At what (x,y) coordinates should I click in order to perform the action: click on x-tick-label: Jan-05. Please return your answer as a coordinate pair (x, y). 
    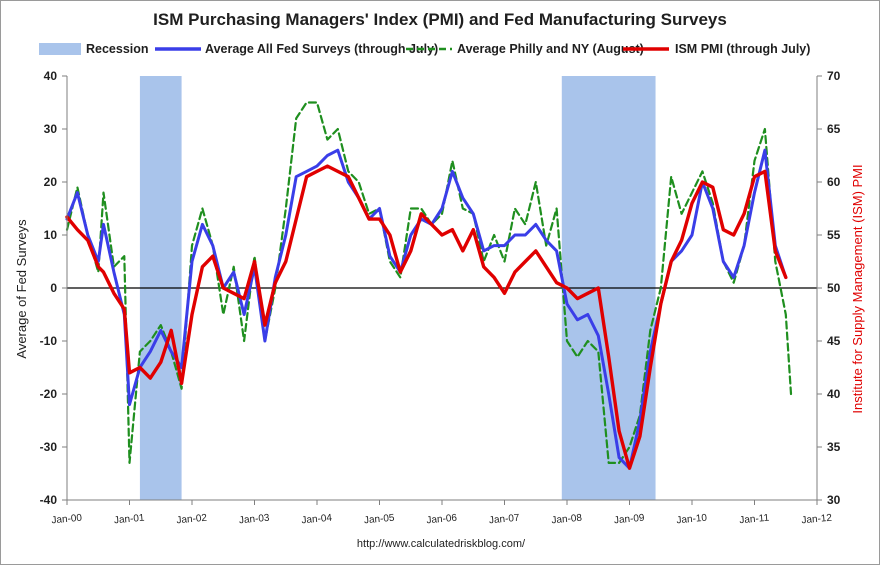
    Looking at the image, I should click on (380, 520).